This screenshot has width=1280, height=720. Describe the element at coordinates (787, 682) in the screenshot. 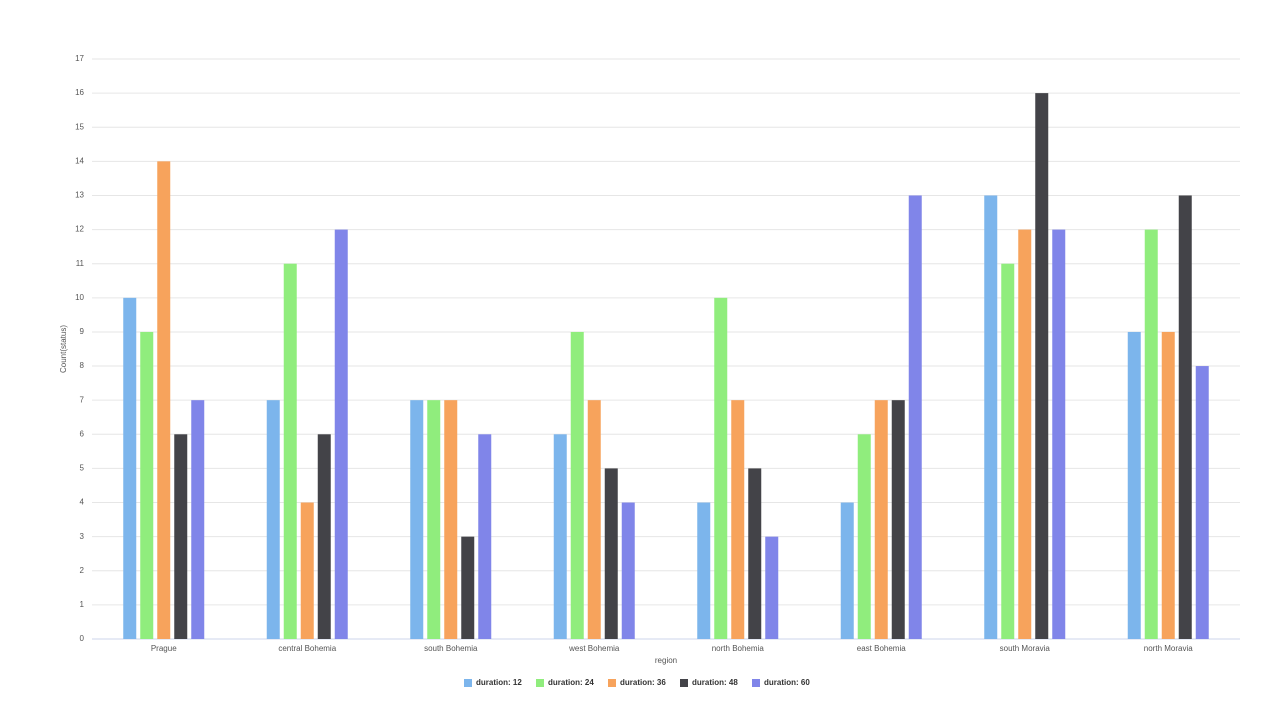

I see `legend-label: duration: 60` at that location.